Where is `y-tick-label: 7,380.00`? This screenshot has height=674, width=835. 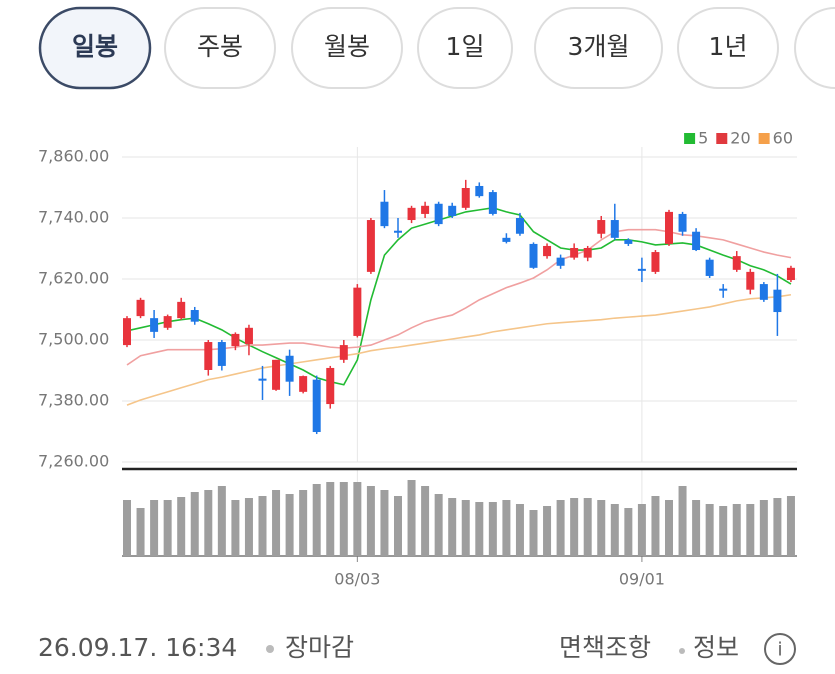 y-tick-label: 7,380.00 is located at coordinates (73, 400).